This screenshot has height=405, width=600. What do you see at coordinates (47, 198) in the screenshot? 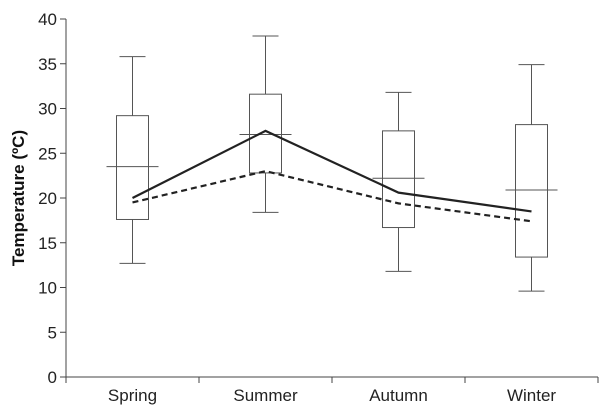
I see `y-tick-label: 20` at bounding box center [47, 198].